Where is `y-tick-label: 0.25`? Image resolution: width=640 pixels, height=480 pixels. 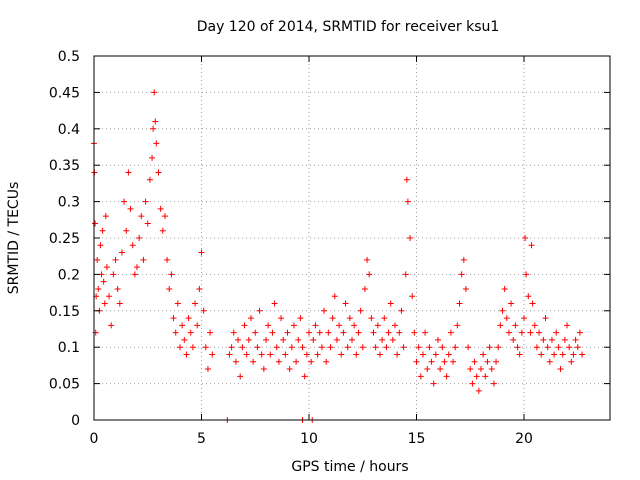
y-tick-label: 0.25 is located at coordinates (64, 239).